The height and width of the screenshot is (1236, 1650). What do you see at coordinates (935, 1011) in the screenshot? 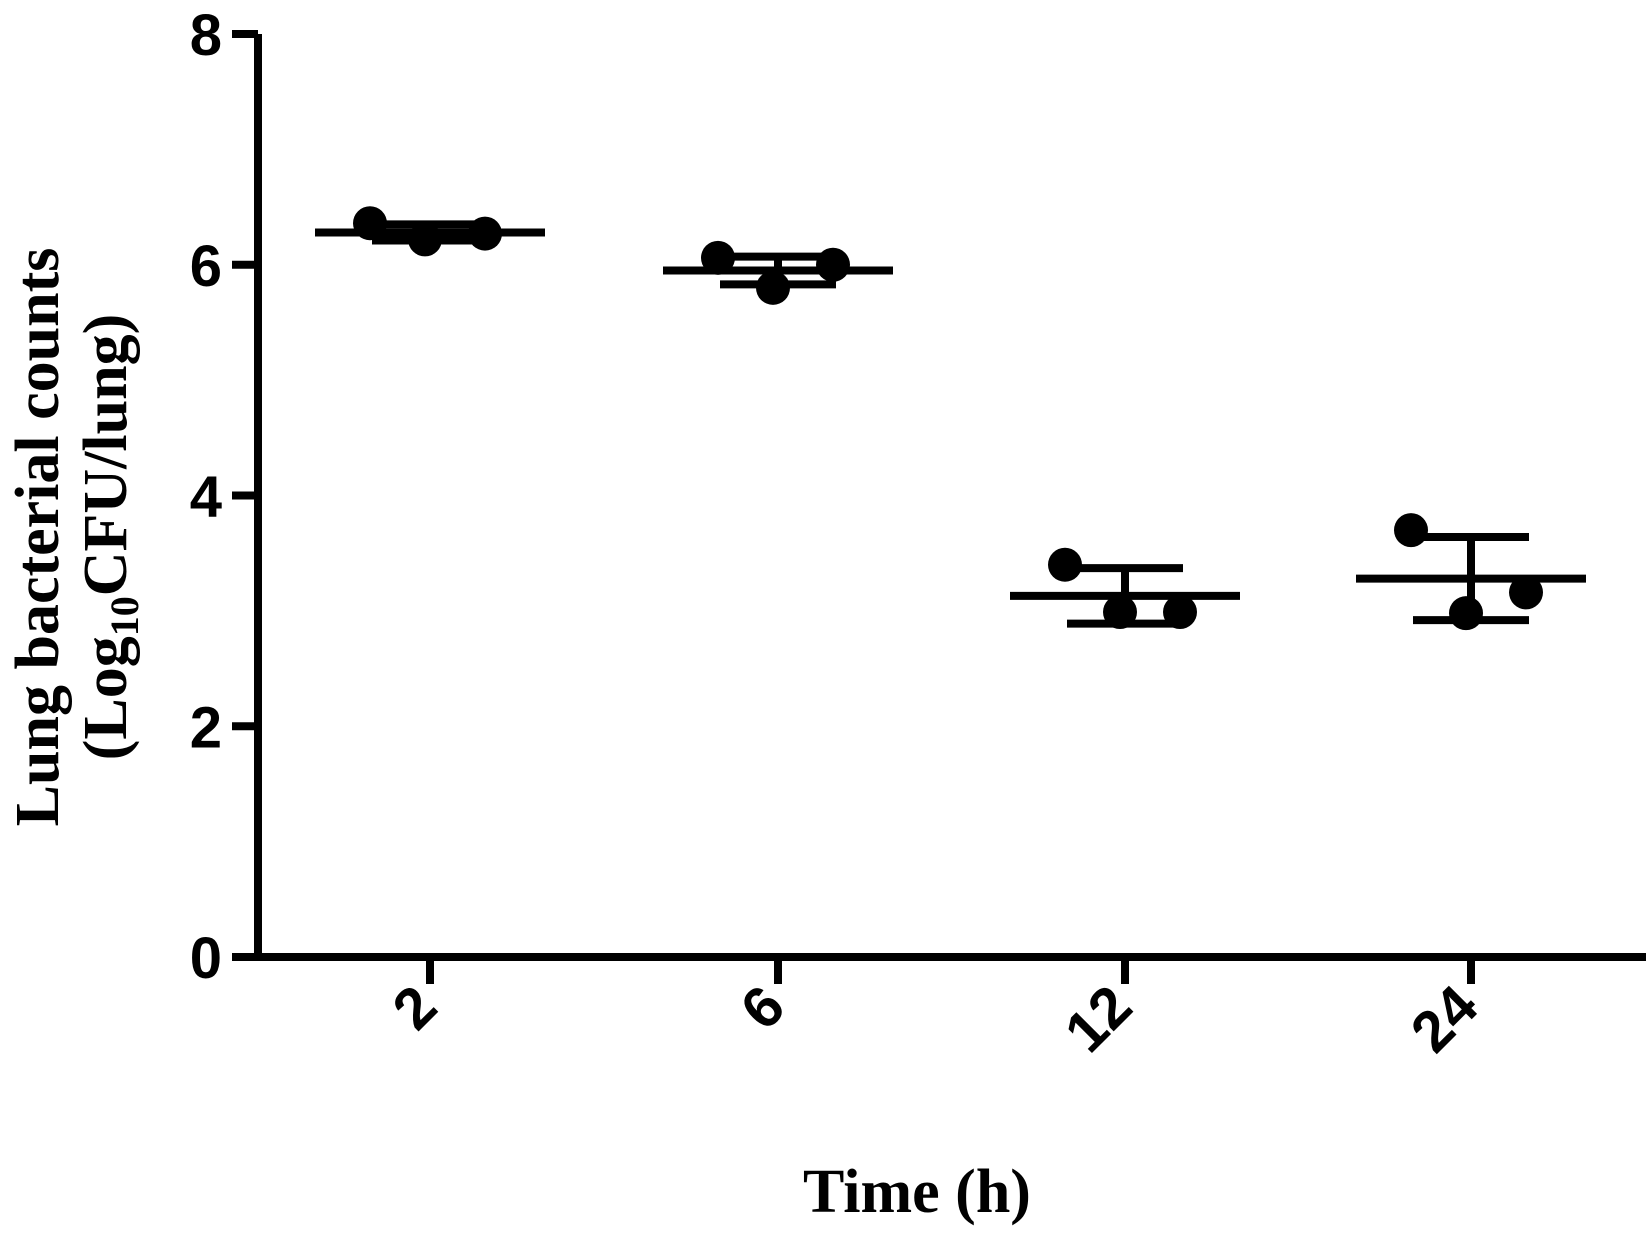
I see `x-ticks: 2 6 12 24` at bounding box center [935, 1011].